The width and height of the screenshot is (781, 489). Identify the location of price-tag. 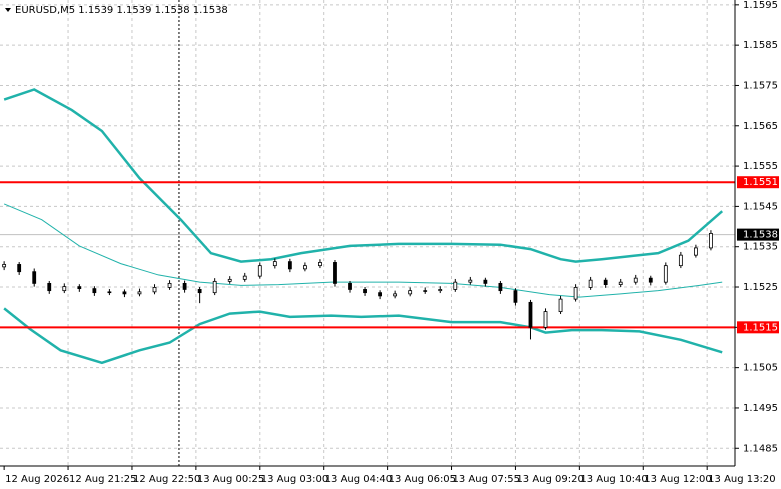
(758, 234).